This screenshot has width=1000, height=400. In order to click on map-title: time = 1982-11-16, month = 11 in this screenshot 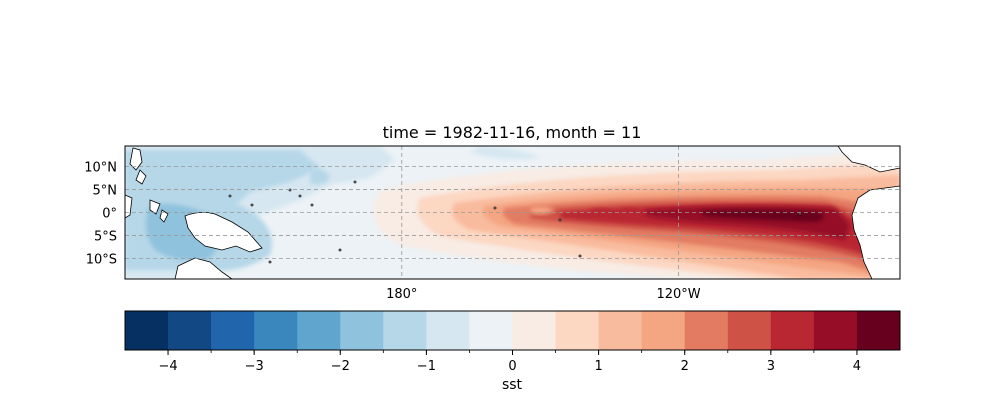, I will do `click(512, 132)`.